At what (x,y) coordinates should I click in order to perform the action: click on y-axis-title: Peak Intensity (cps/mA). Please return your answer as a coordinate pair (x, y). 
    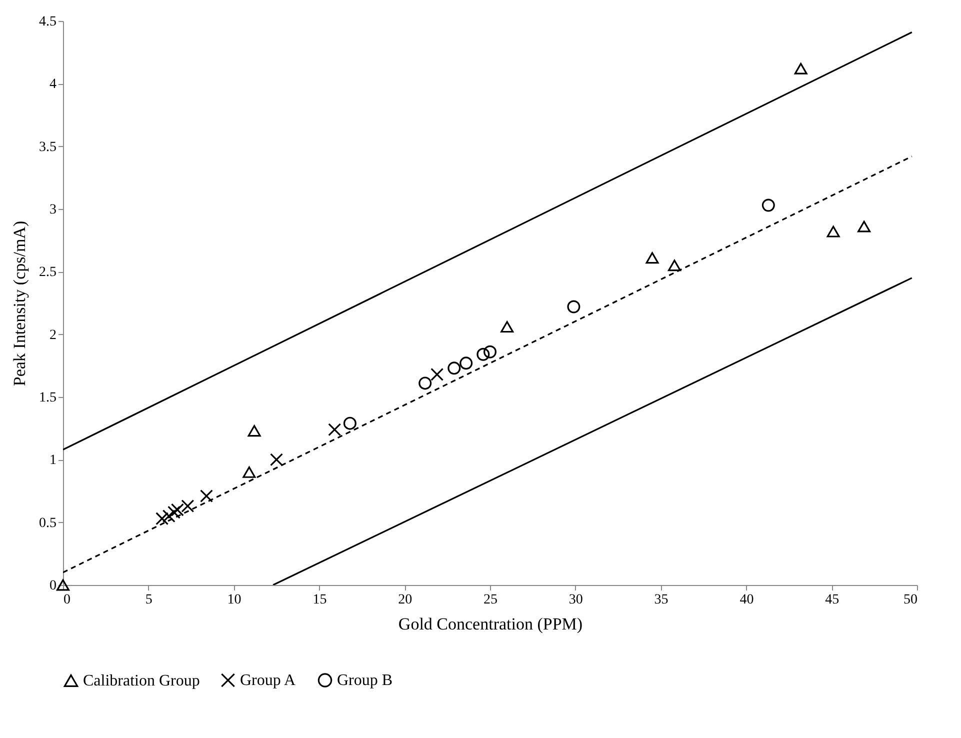
    Looking at the image, I should click on (19, 303).